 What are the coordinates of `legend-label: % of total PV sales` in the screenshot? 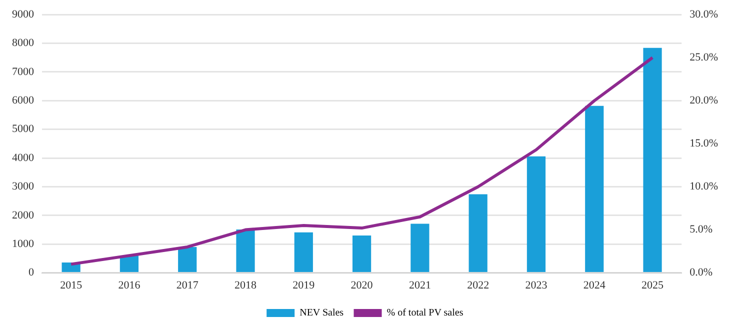 It's located at (425, 313).